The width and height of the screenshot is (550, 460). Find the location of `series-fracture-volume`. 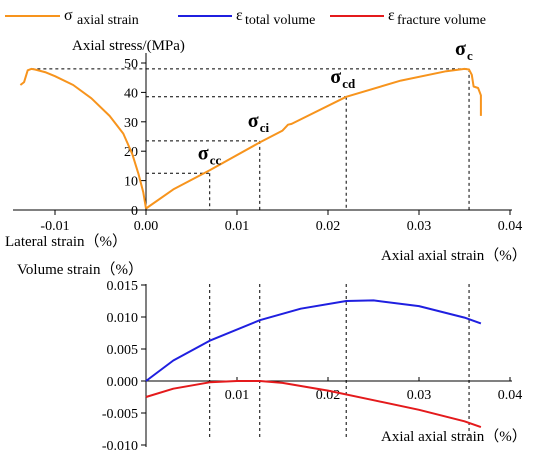

series-fracture-volume is located at coordinates (313, 404).